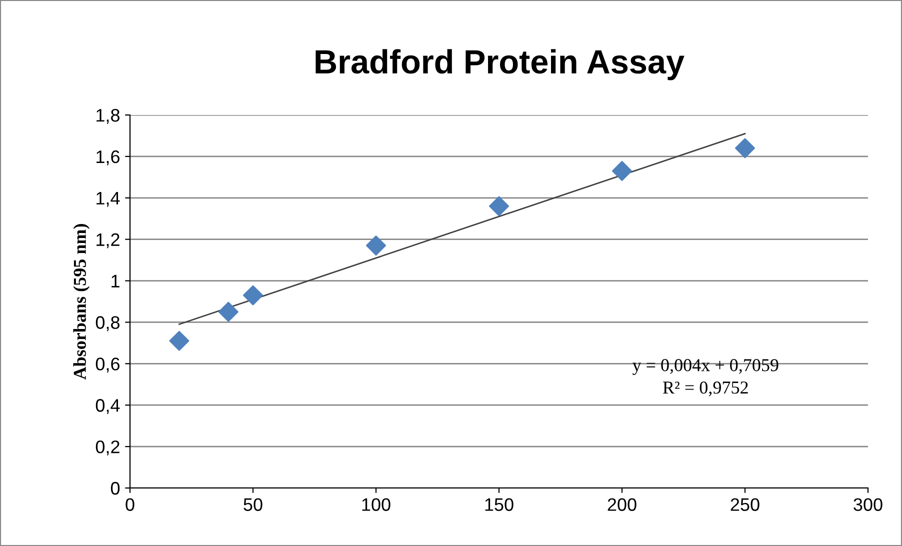 Image resolution: width=902 pixels, height=546 pixels. Describe the element at coordinates (622, 504) in the screenshot. I see `x-tick-label: 200` at that location.